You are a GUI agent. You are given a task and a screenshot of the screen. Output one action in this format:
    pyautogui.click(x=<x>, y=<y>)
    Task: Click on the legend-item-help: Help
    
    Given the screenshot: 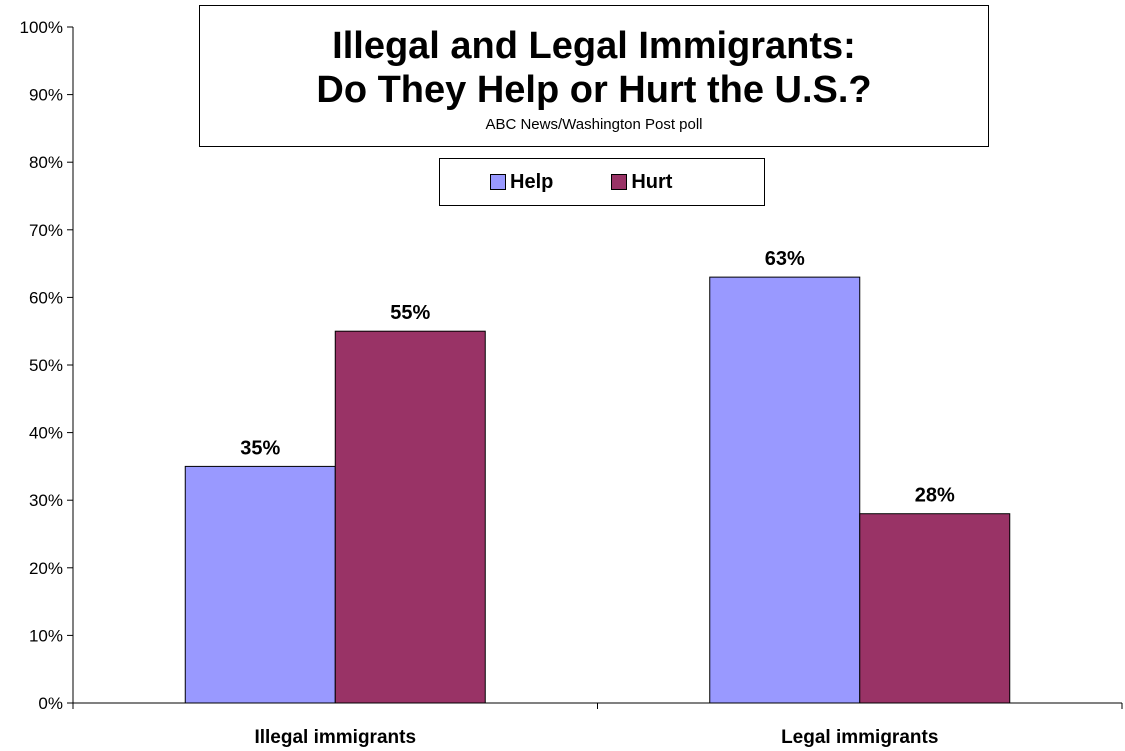 What is the action you would take?
    pyautogui.click(x=521, y=182)
    